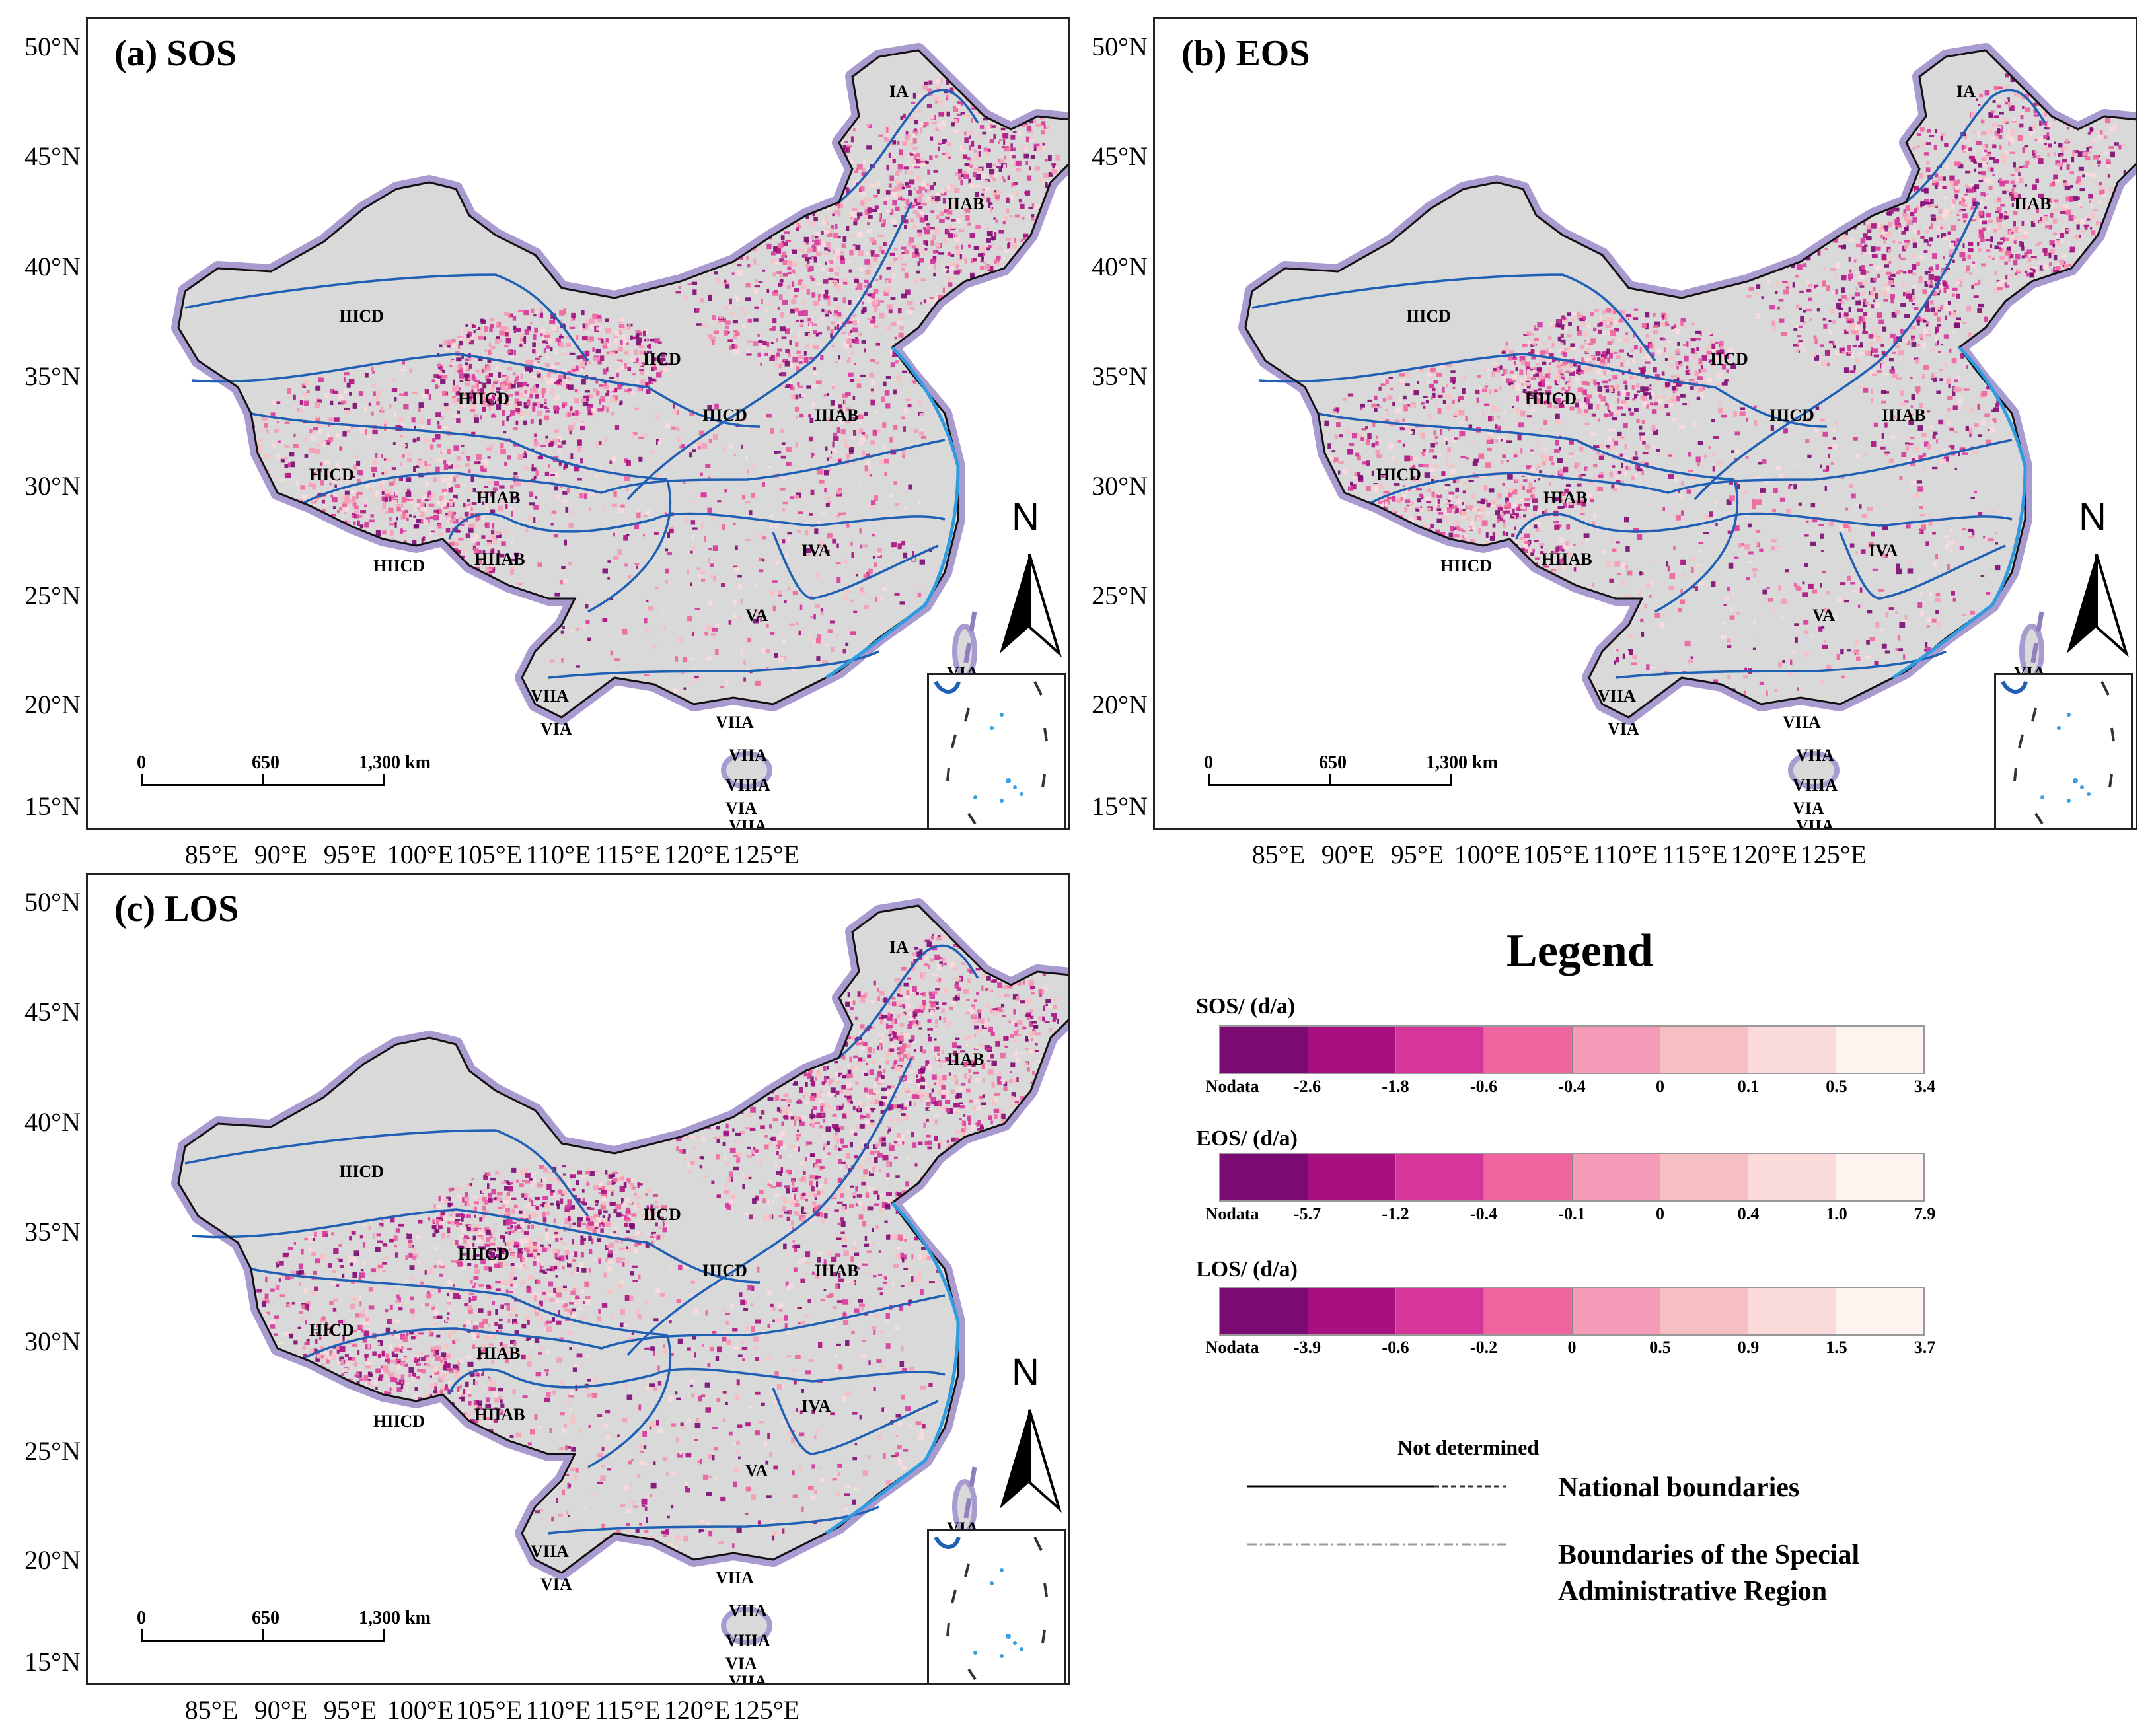 Image resolution: width=2156 pixels, height=1736 pixels. Describe the element at coordinates (756, 615) in the screenshot. I see `region-label: VA` at that location.